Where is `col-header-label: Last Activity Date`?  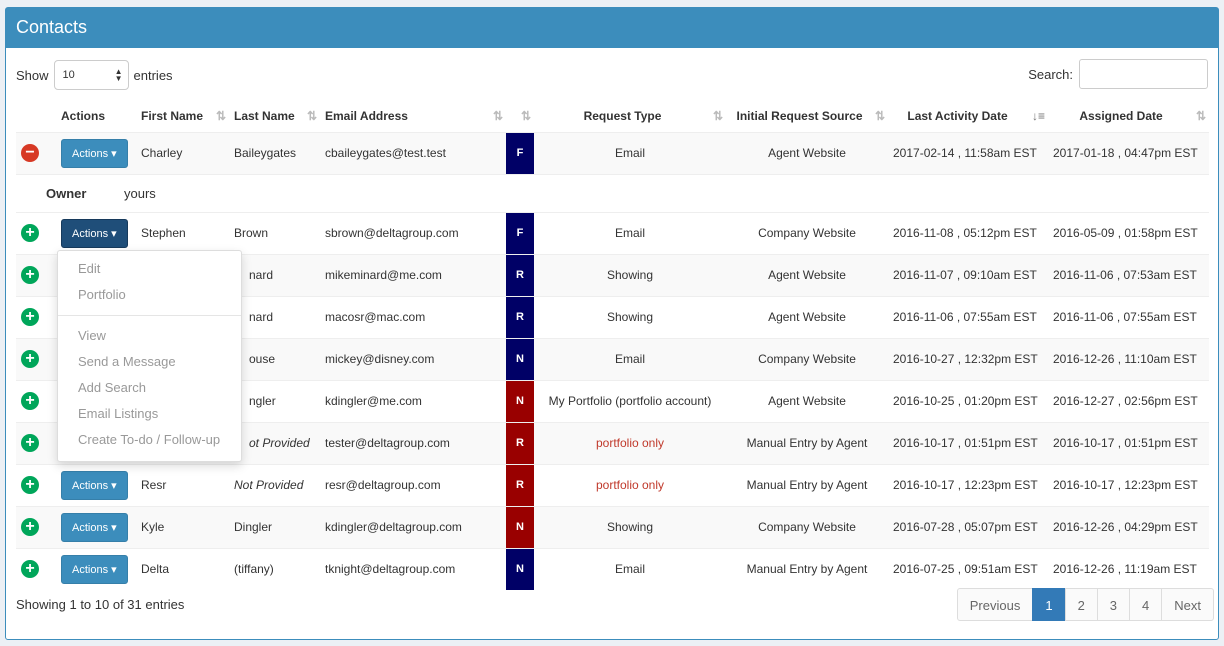 col-header-label: Last Activity Date is located at coordinates (957, 115).